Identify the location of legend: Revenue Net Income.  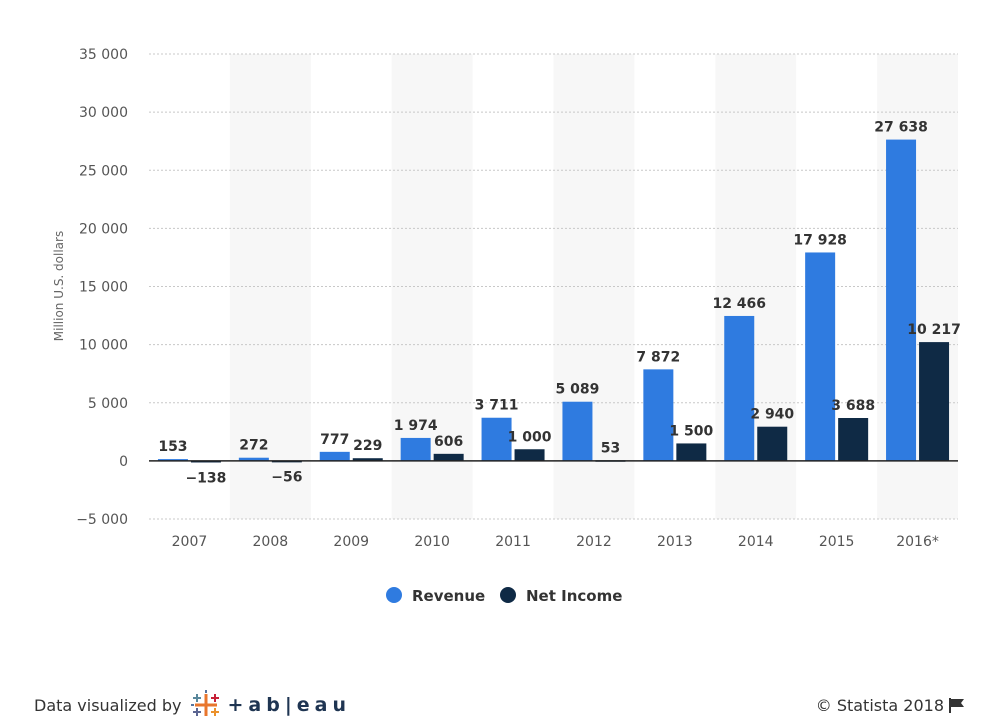
(504, 596).